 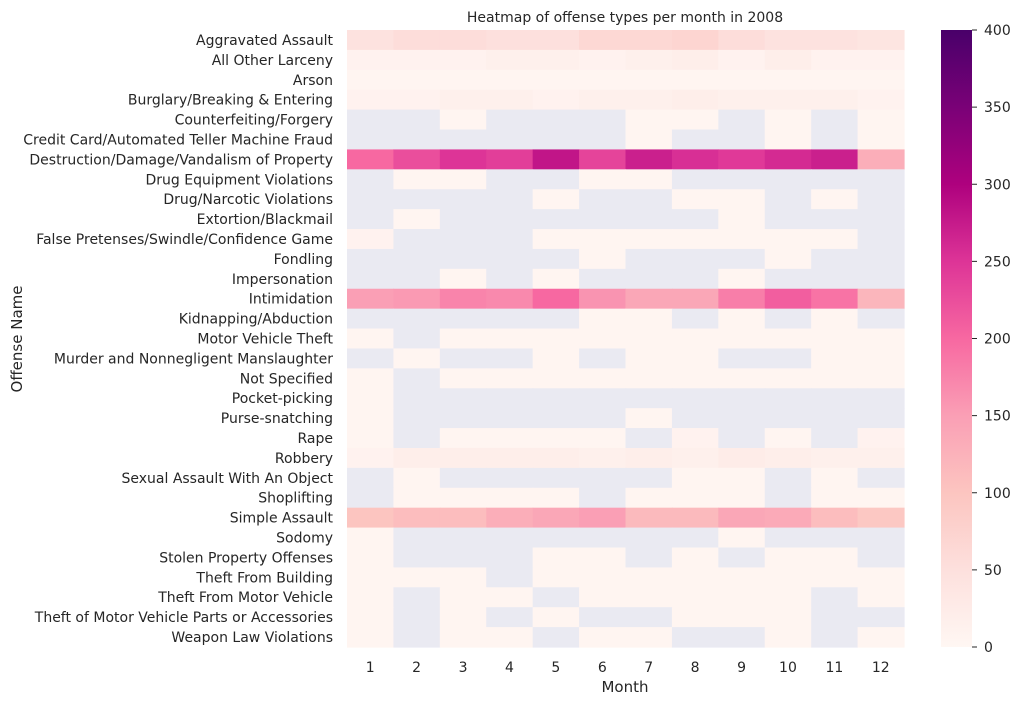 I want to click on x-tick-label: 1, so click(x=370, y=668).